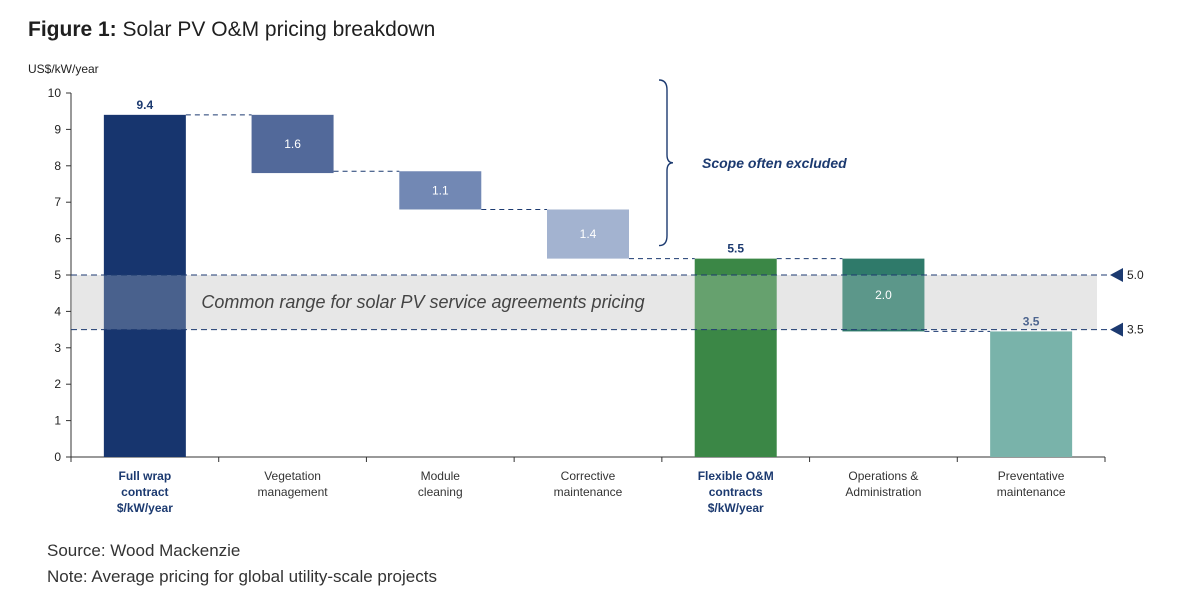  What do you see at coordinates (57, 384) in the screenshot?
I see `y-tick-label: 2` at bounding box center [57, 384].